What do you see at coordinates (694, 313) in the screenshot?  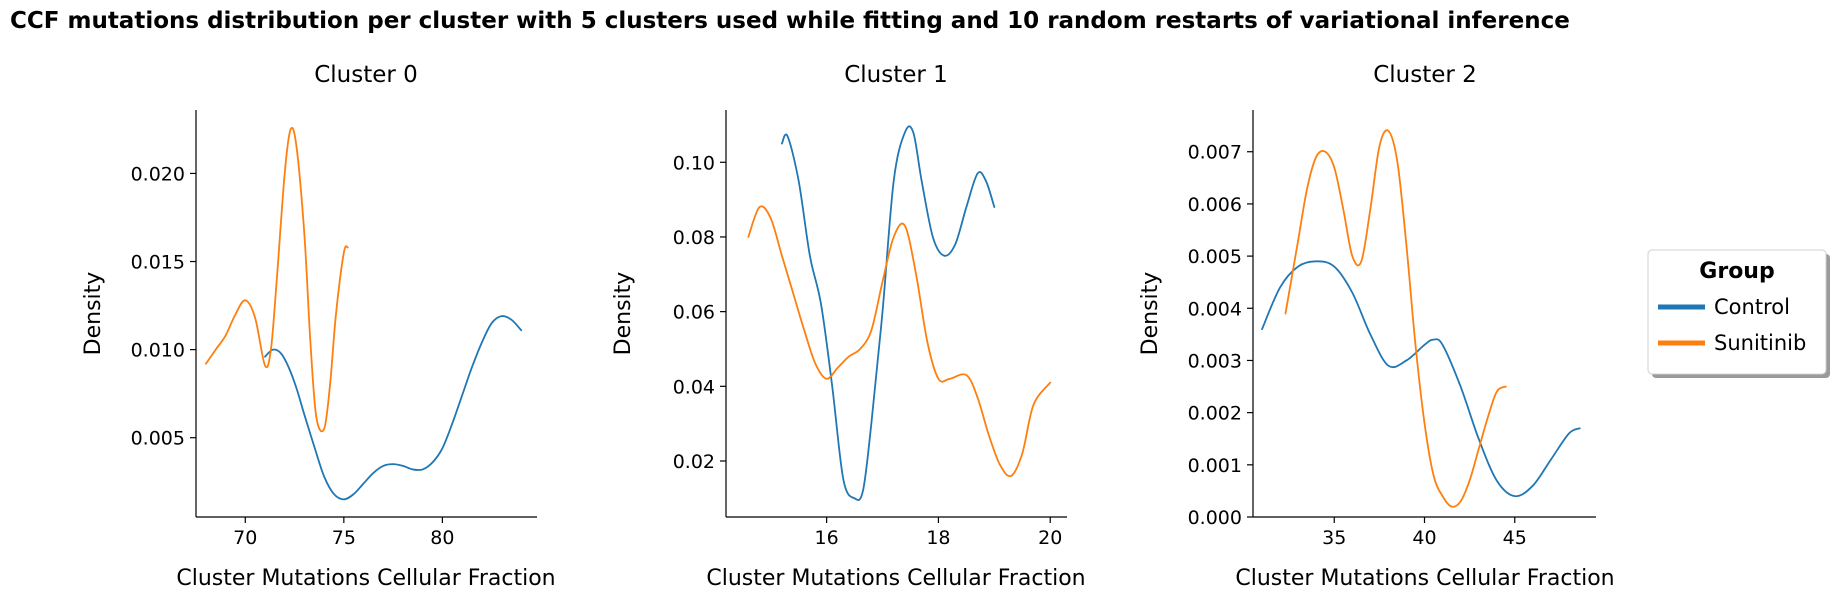 I see `y-tick-label: 0.06` at bounding box center [694, 313].